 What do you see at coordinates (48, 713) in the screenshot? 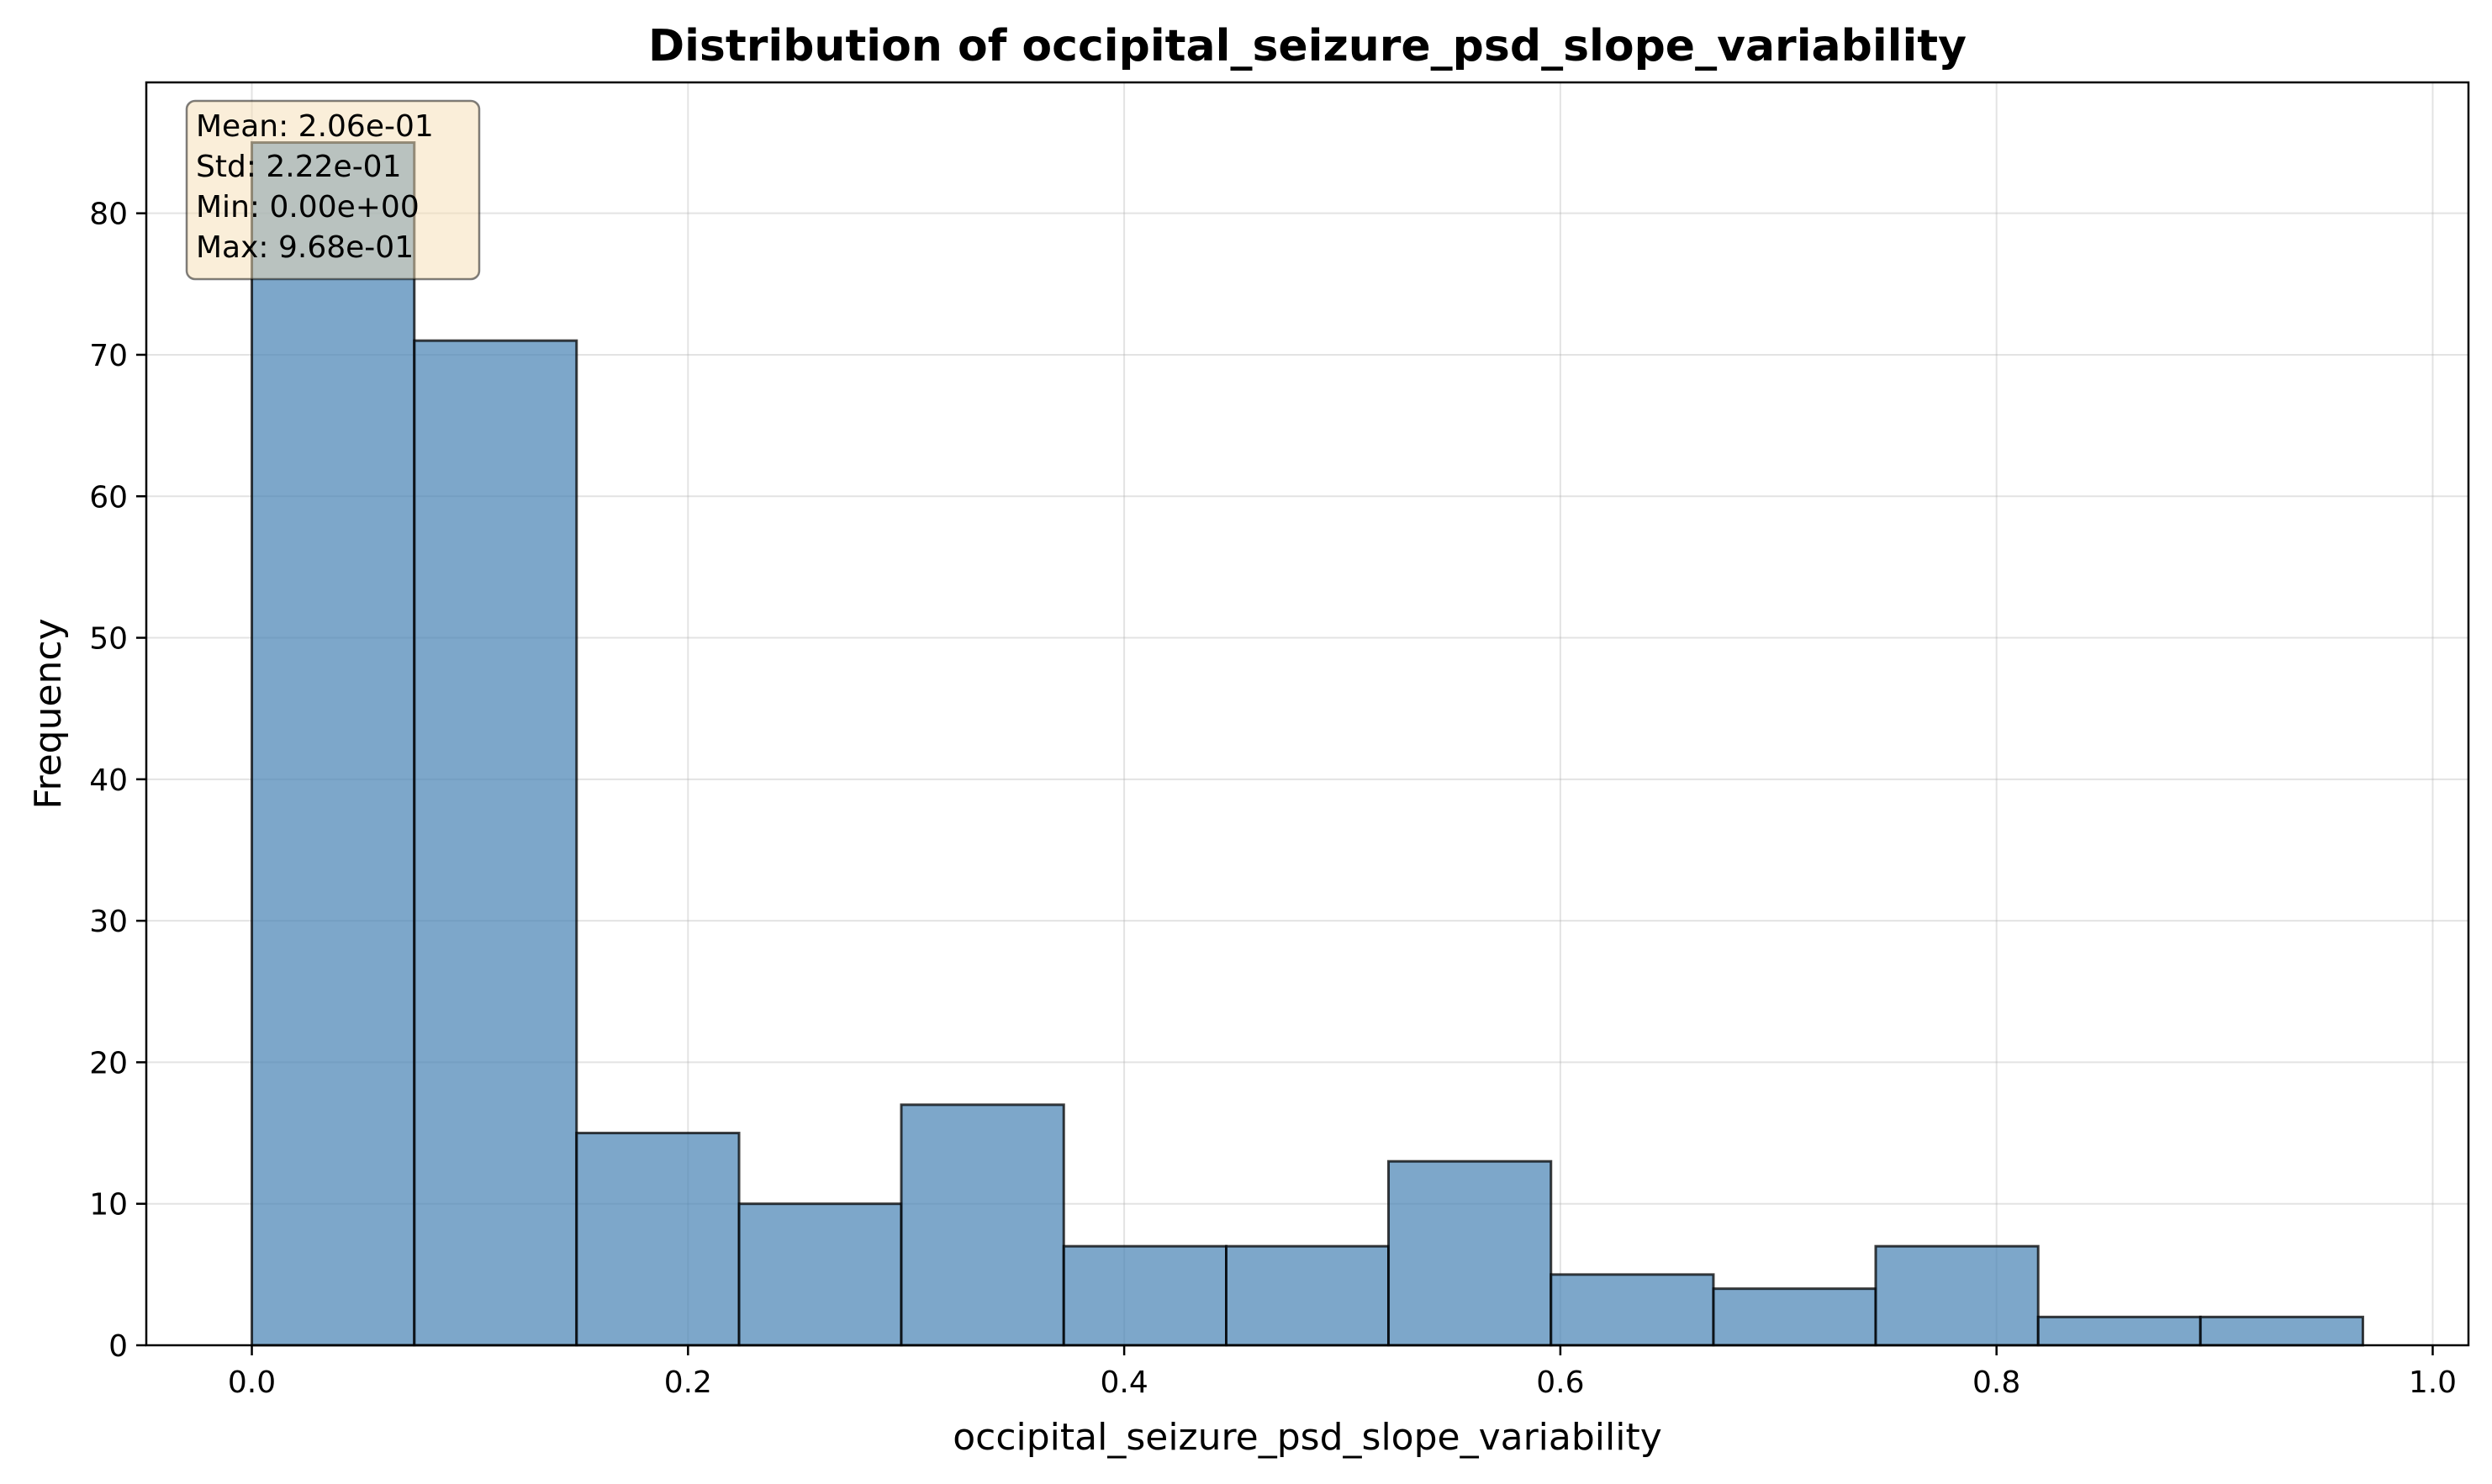
I see `y-axis-label: Frequency` at bounding box center [48, 713].